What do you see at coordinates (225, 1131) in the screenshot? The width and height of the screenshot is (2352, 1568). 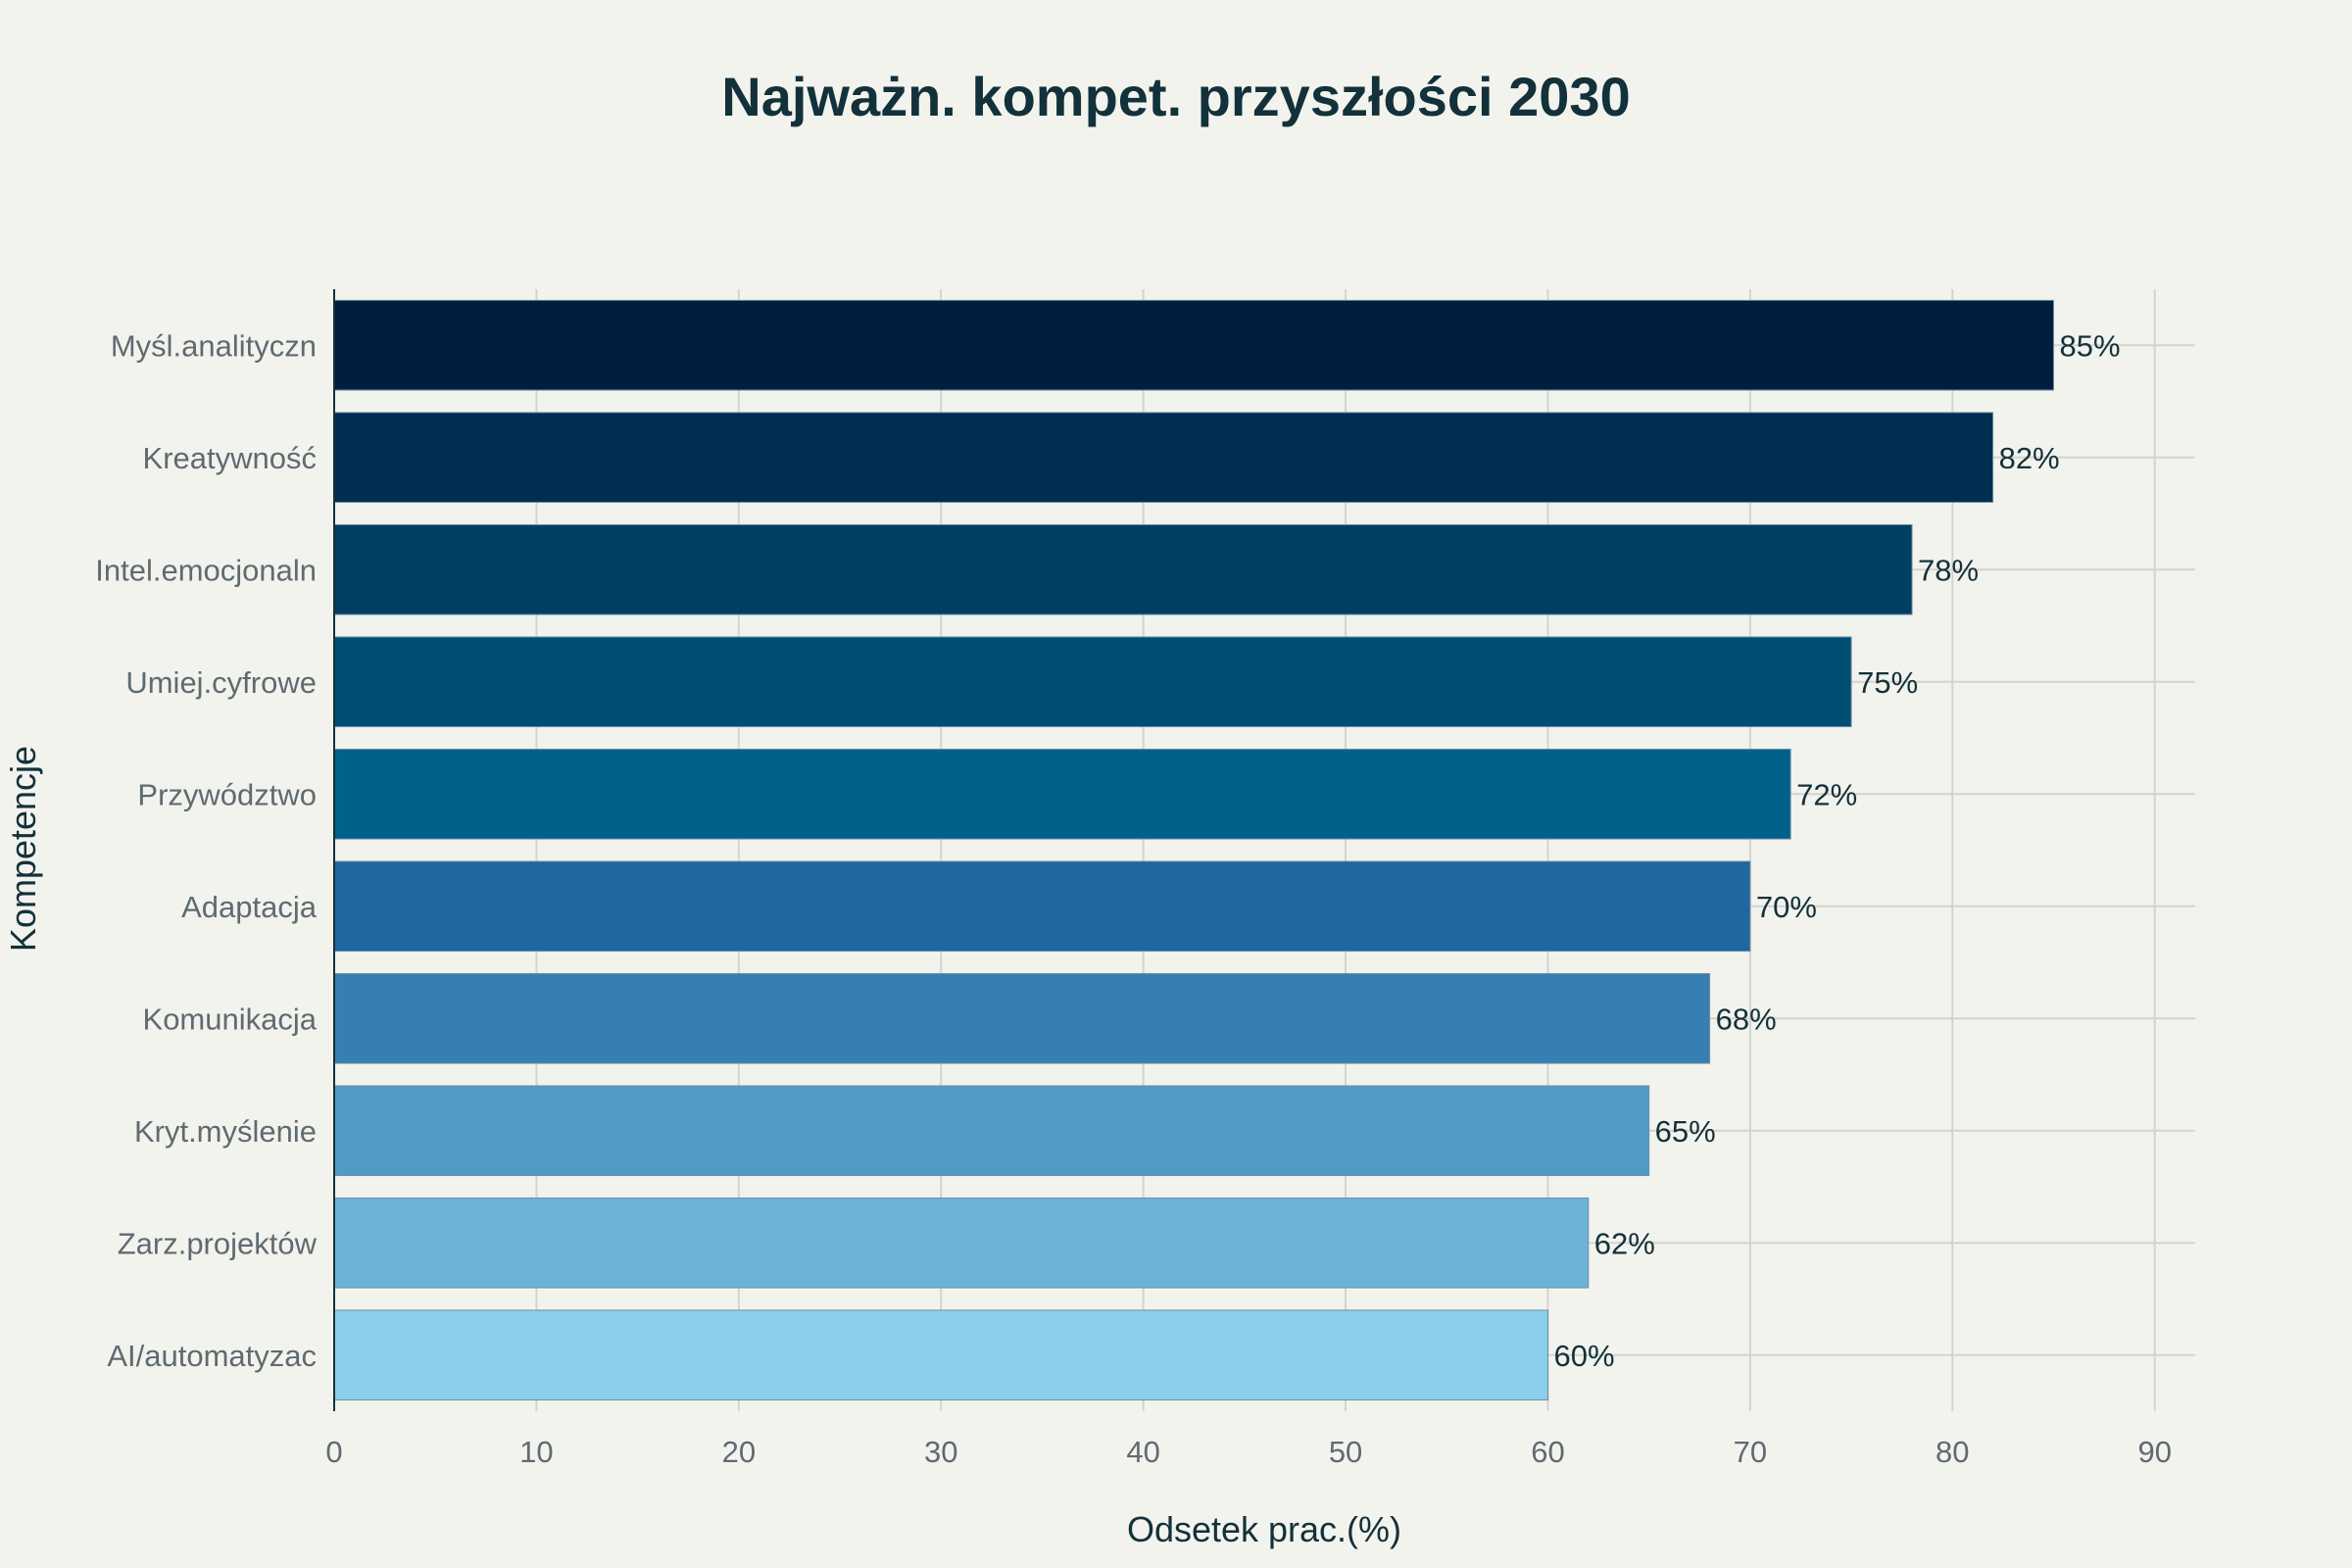 I see `category-label: Kryt.myślenie` at bounding box center [225, 1131].